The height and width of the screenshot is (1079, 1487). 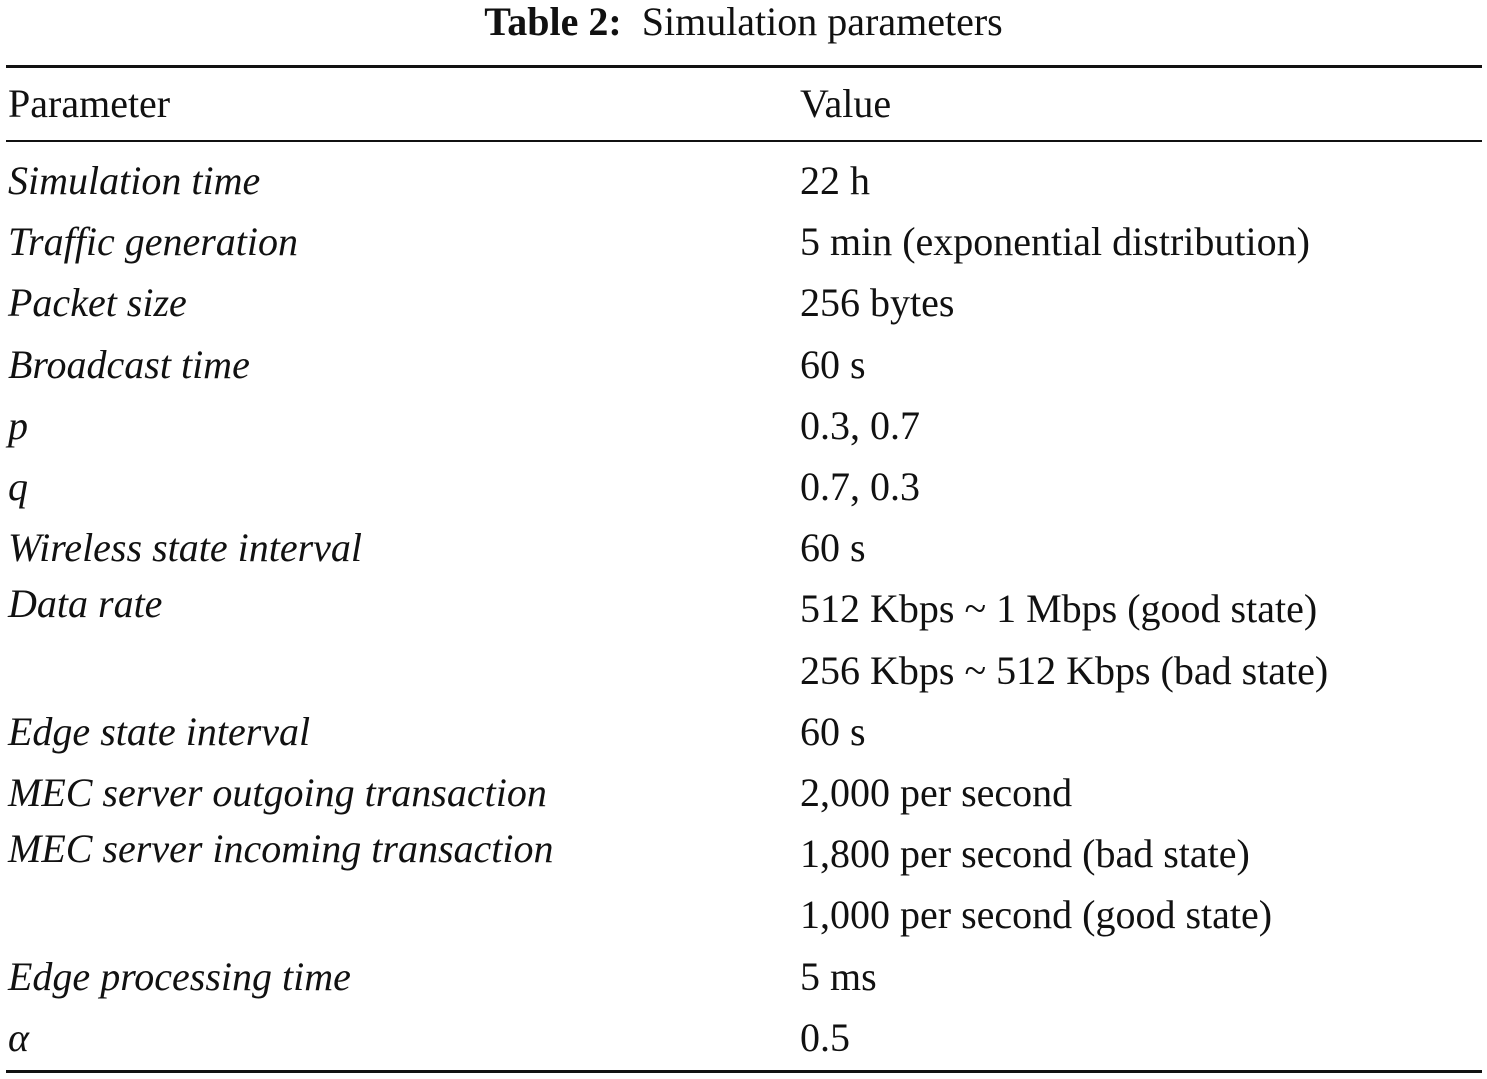 I want to click on top-rule, so click(x=744, y=66).